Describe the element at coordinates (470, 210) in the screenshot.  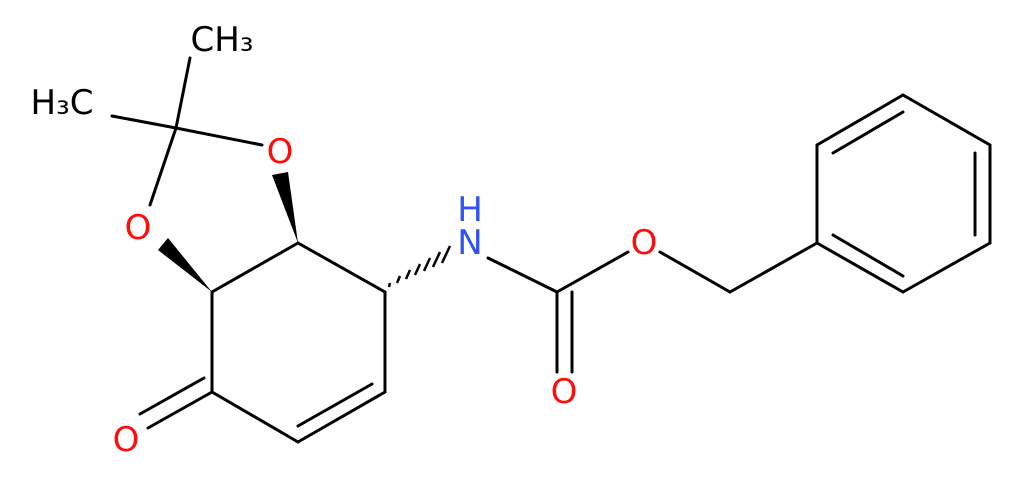
I see `atom-label: H` at that location.